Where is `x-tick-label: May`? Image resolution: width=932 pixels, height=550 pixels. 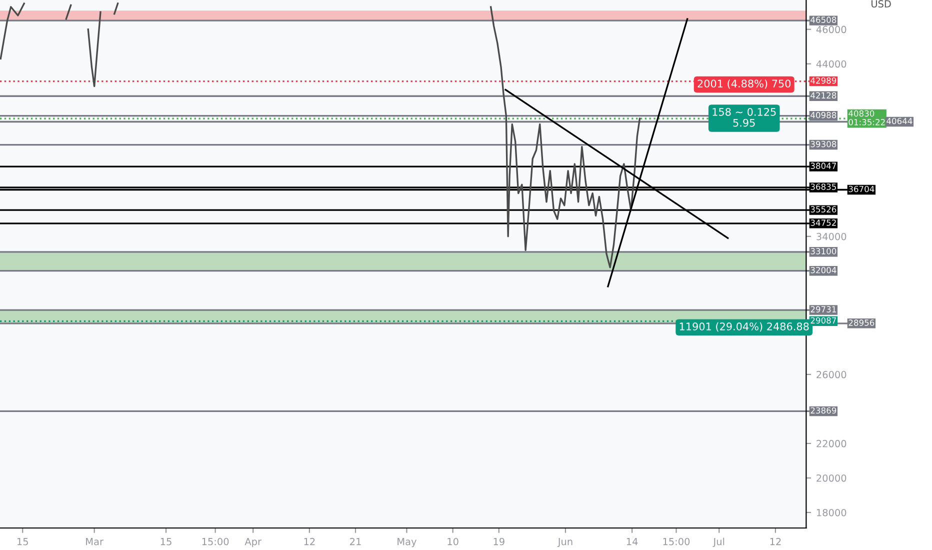
x-tick-label: May is located at coordinates (407, 543).